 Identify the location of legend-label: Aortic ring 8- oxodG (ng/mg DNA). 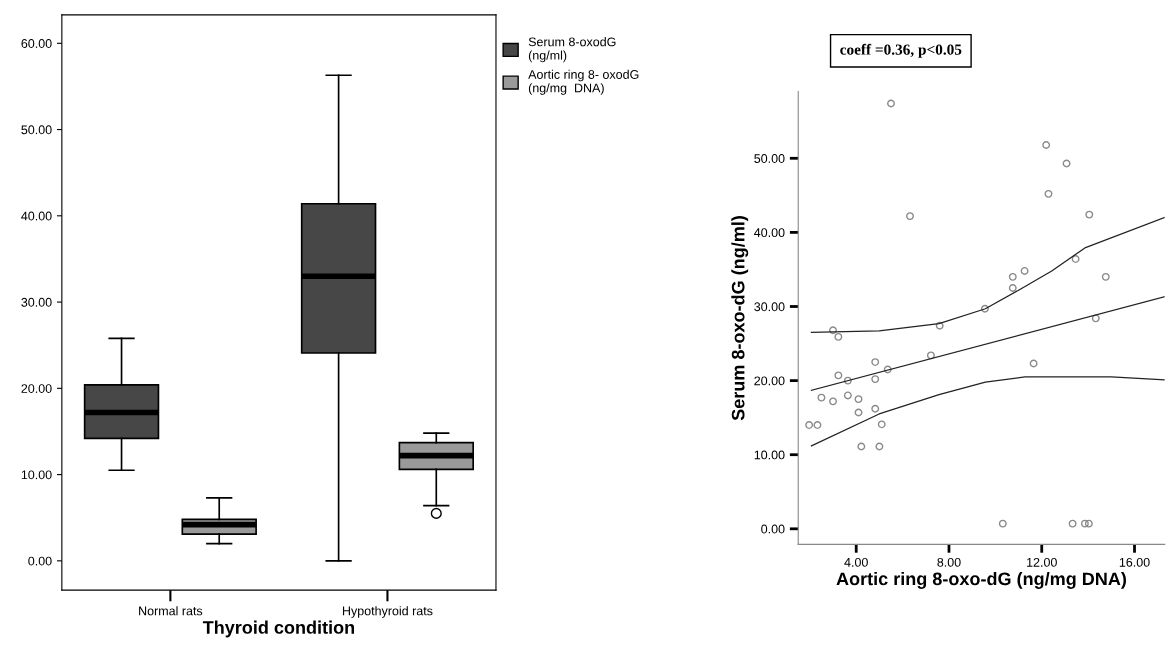
(583, 82).